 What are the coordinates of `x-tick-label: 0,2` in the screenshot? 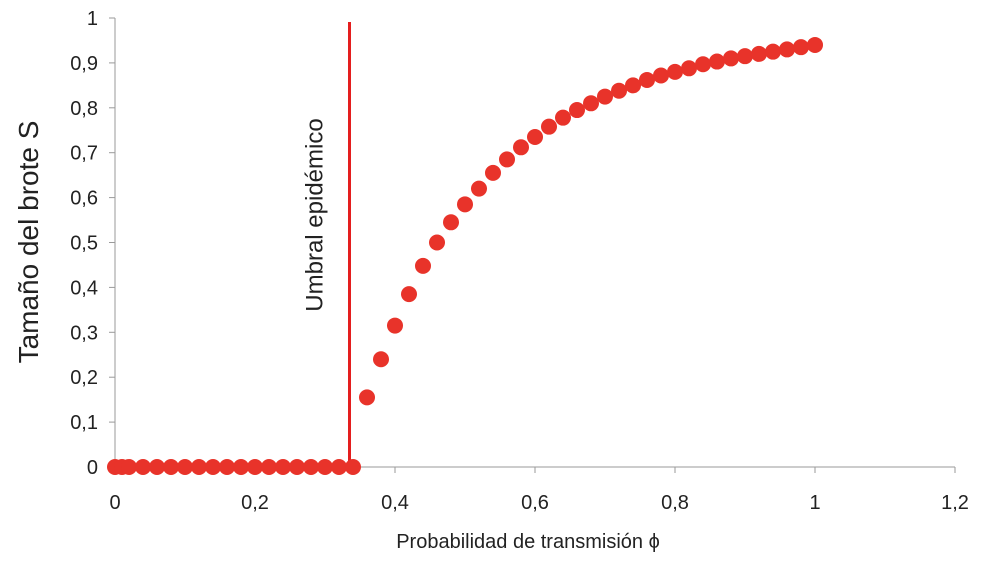 It's located at (255, 503).